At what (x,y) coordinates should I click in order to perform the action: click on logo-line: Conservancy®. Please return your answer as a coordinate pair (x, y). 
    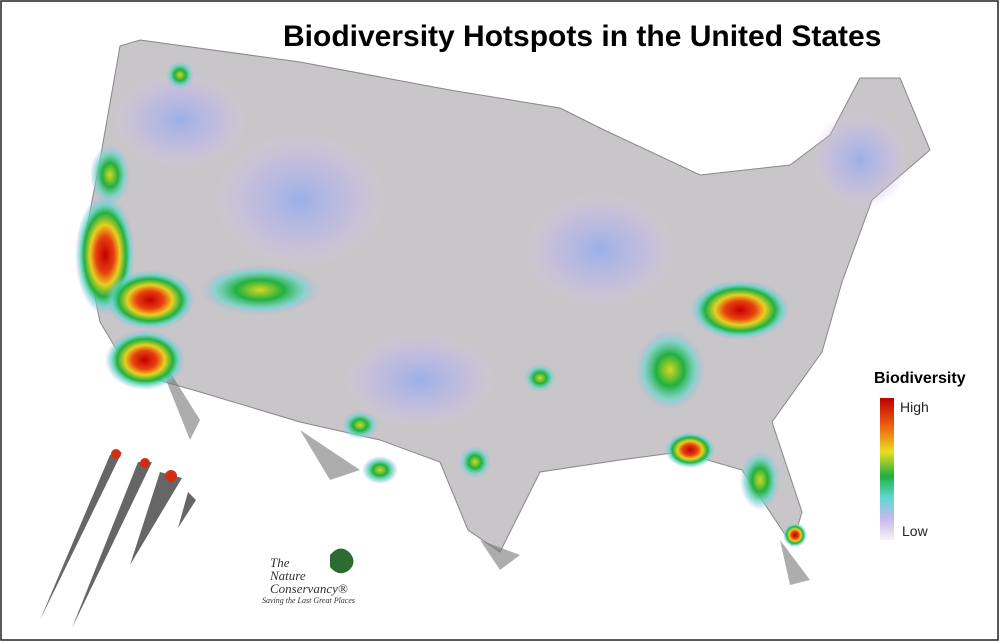
    Looking at the image, I should click on (309, 588).